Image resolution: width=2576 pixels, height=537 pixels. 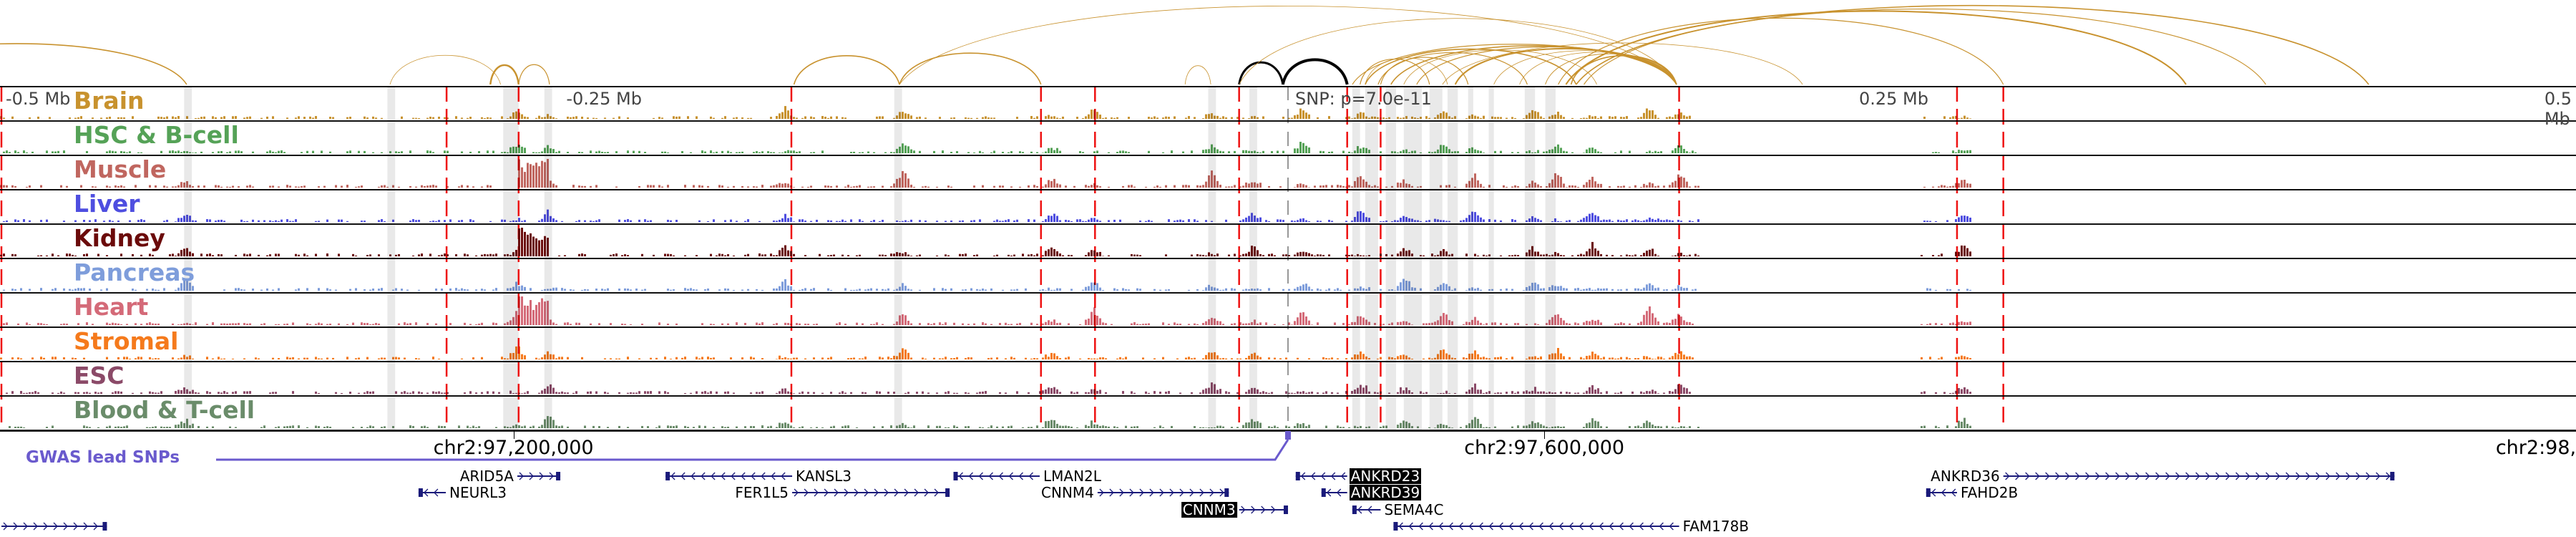 I want to click on gene-label: ANKRD39, so click(x=1385, y=492).